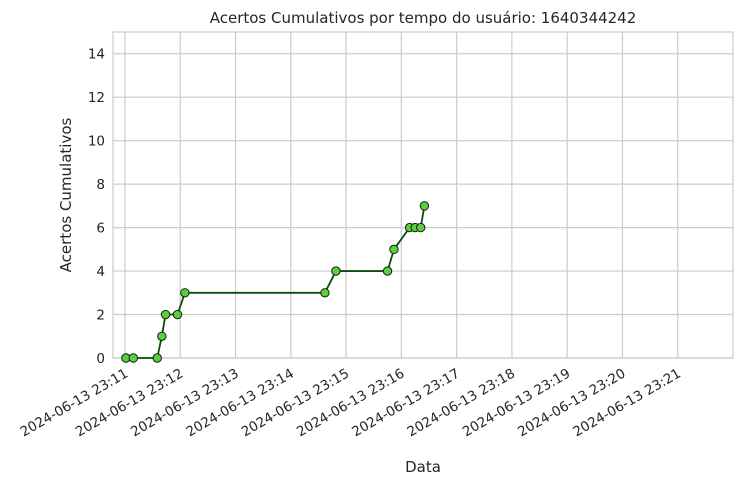 The image size is (744, 487). What do you see at coordinates (100, 229) in the screenshot?
I see `y-tick-label: 6` at bounding box center [100, 229].